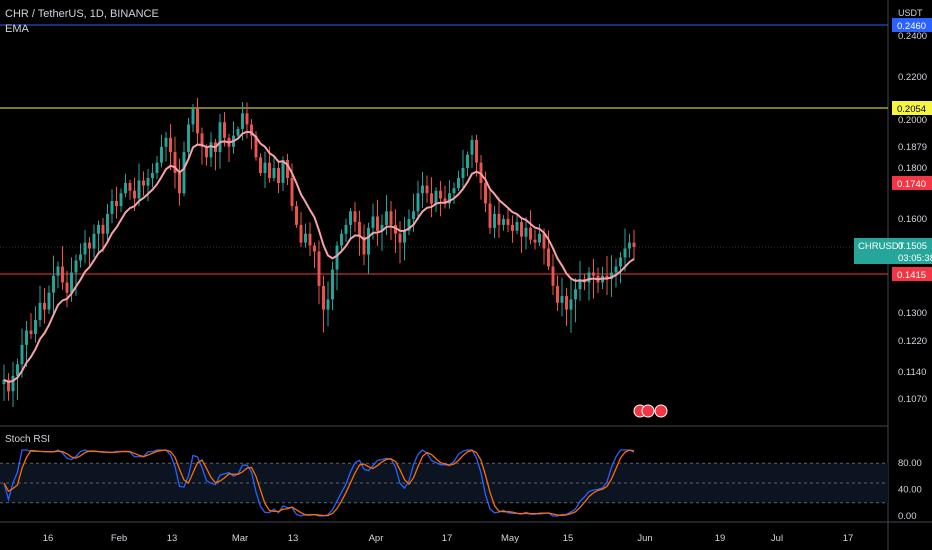 This screenshot has height=550, width=932. I want to click on symbol-title: CHR / TetherUS, 1D, BINANCE, so click(82, 14).